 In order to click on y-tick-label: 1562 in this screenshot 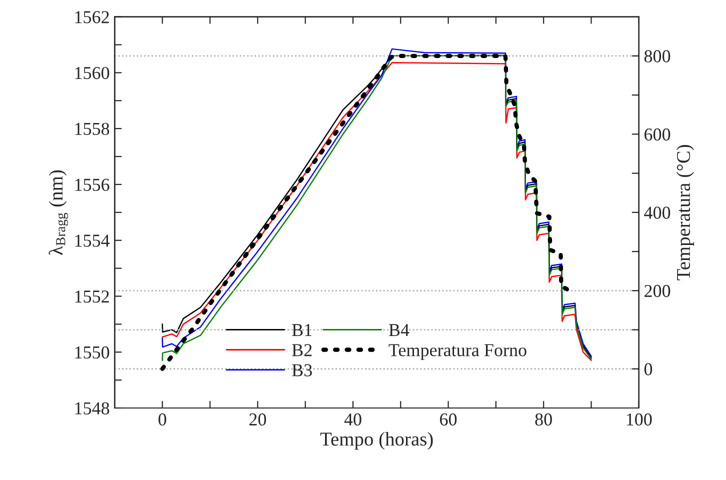, I will do `click(92, 17)`.